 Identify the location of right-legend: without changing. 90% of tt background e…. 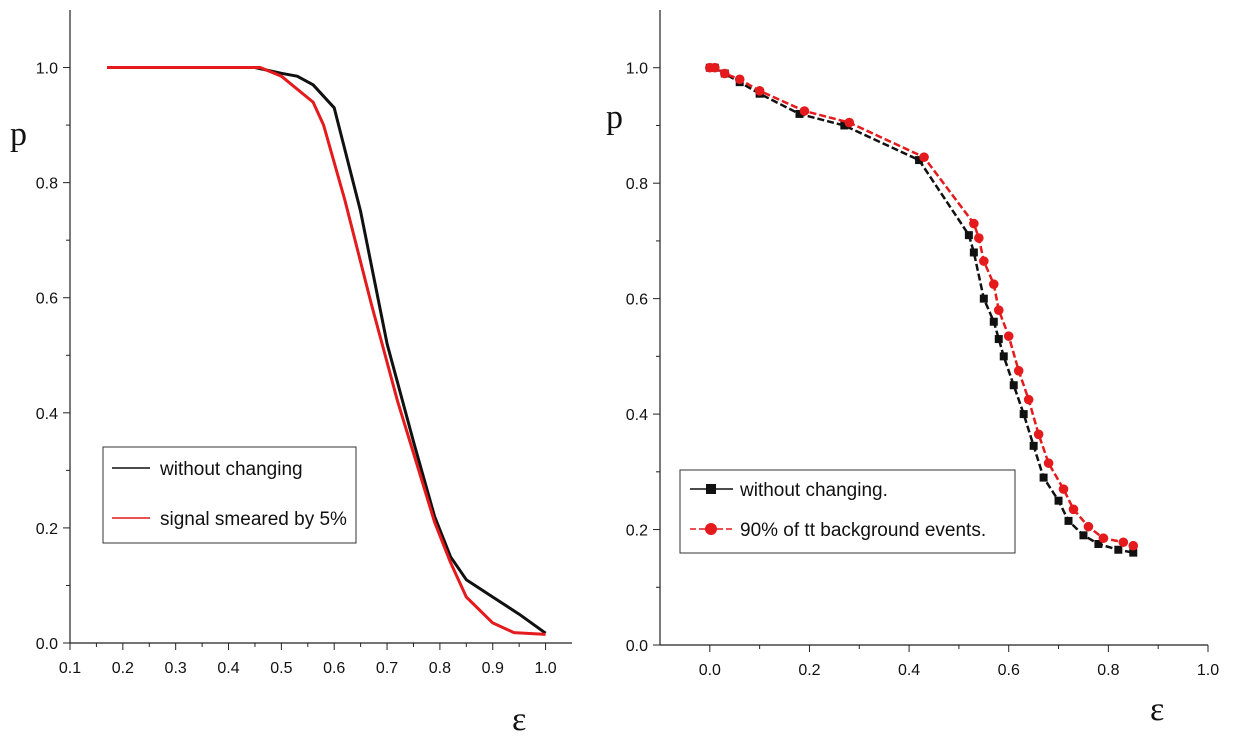
(847, 511).